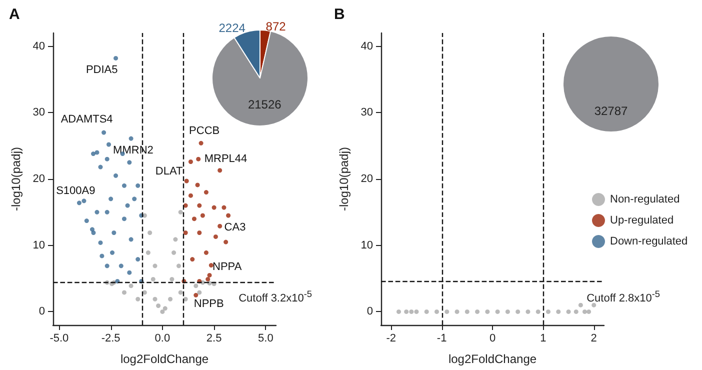  Describe the element at coordinates (275, 297) in the screenshot. I see `ref-line-label: Cutoff 3.2x10$^{-5}$` at that location.